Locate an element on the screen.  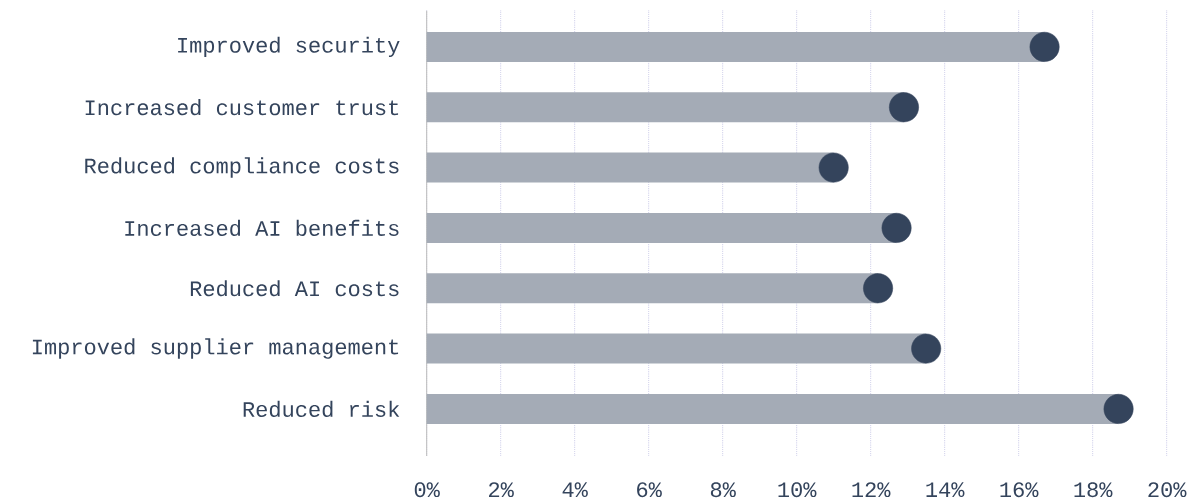
x-tick-label: 14% is located at coordinates (945, 490).